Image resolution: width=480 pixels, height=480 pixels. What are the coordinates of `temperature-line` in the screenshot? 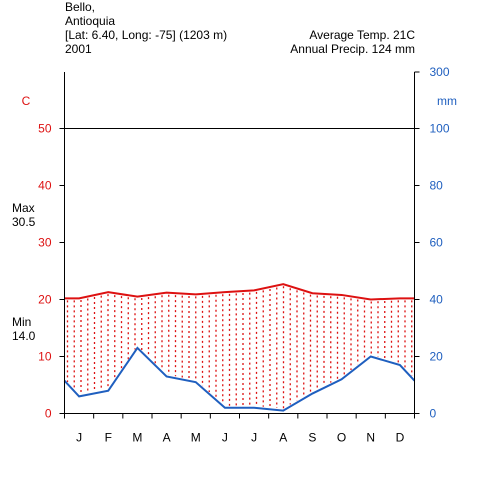 It's located at (239, 292).